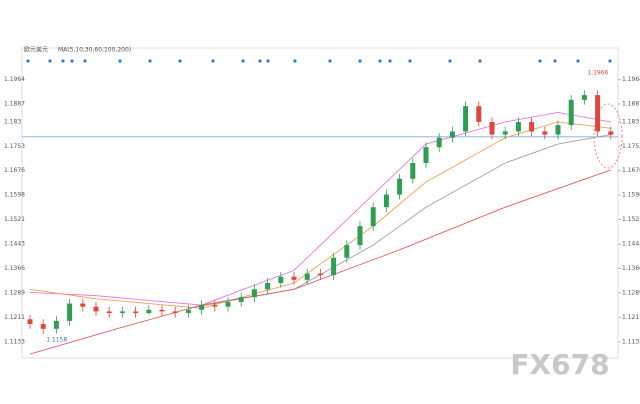 Image resolution: width=640 pixels, height=404 pixels. What do you see at coordinates (14, 170) in the screenshot?
I see `y-tick-label-left: 1.1676` at bounding box center [14, 170].